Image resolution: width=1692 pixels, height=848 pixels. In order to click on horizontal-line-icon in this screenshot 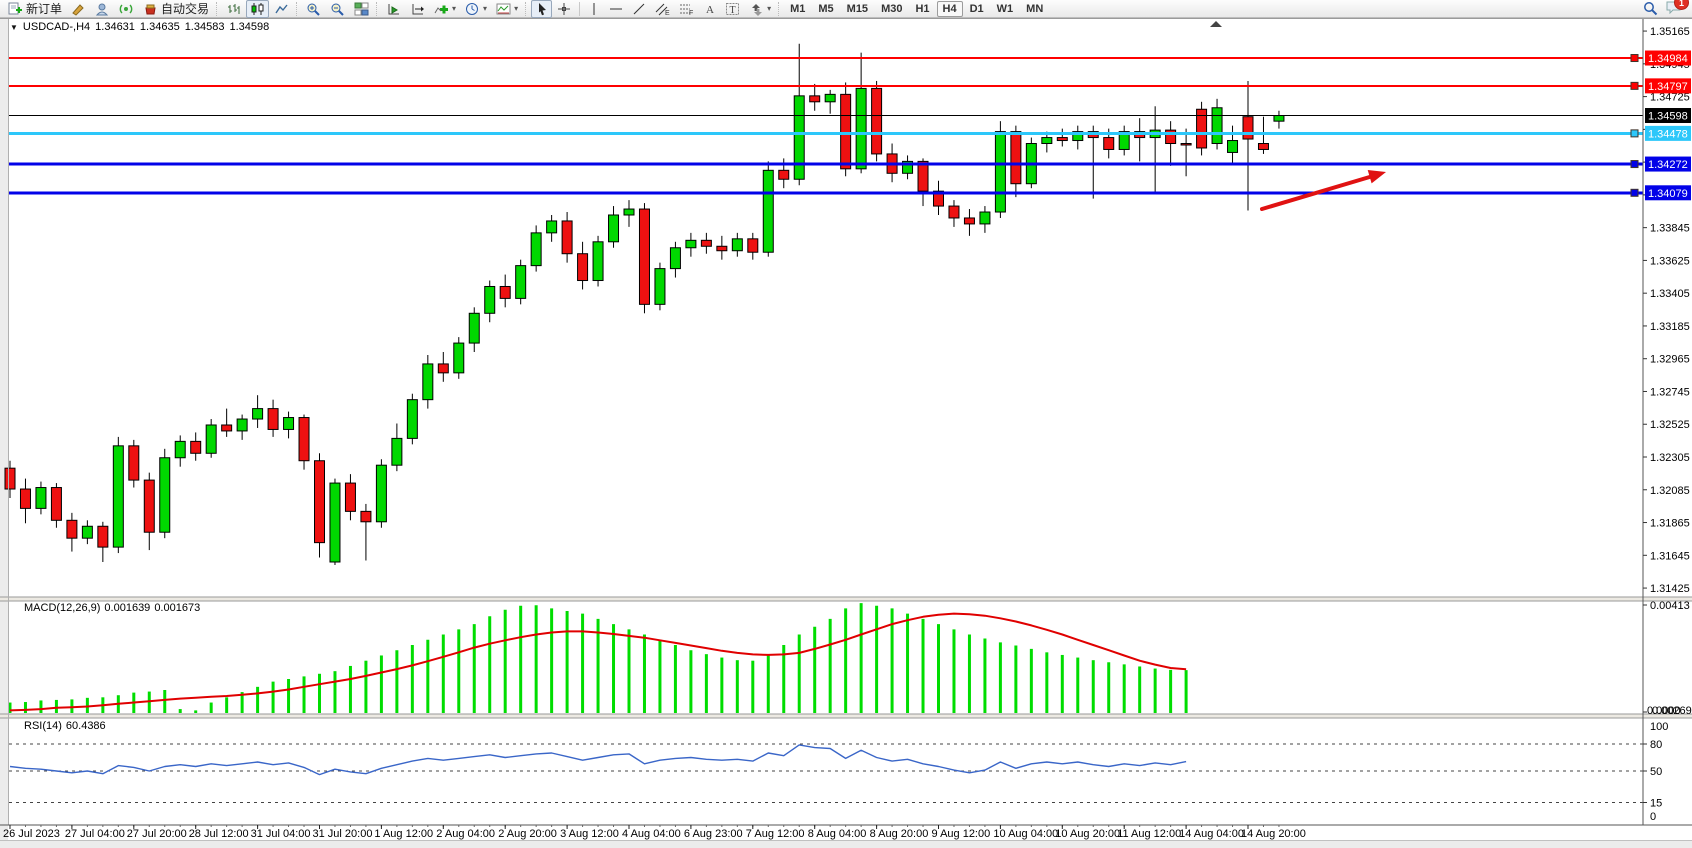, I will do `click(616, 8)`.